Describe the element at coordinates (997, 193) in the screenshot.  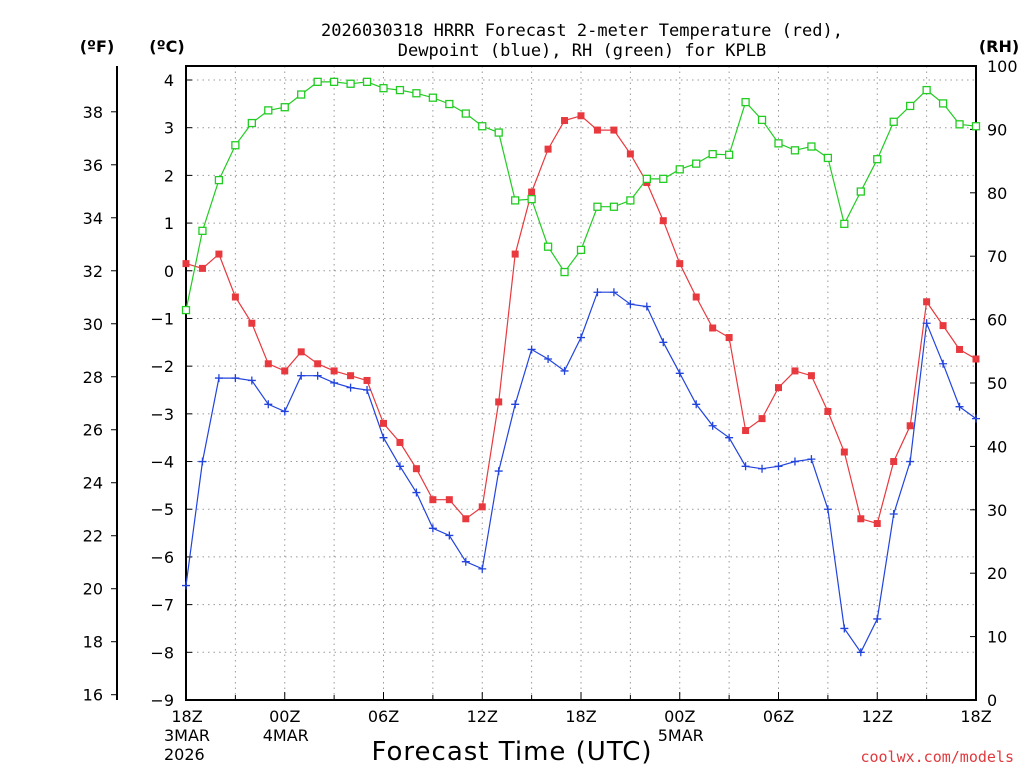
I see `rh-tick-label: 80` at that location.